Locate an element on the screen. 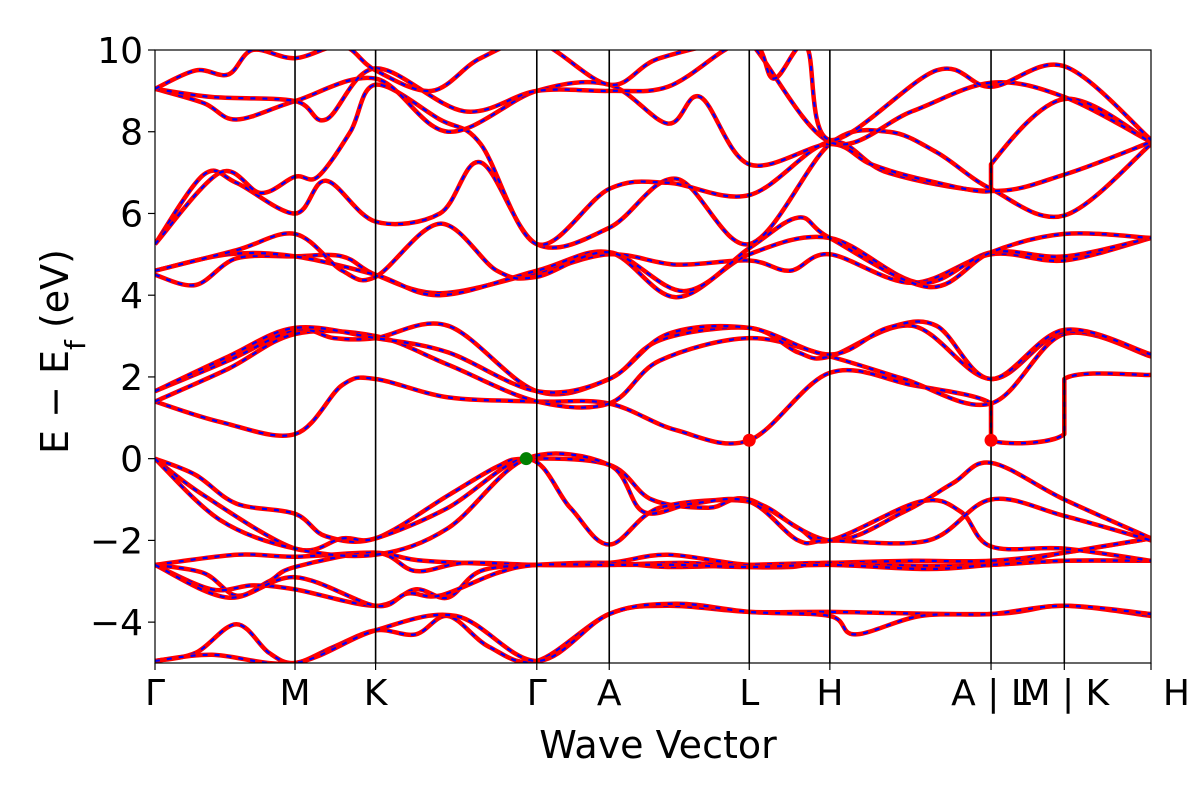  markers-layer is located at coordinates (758, 449).